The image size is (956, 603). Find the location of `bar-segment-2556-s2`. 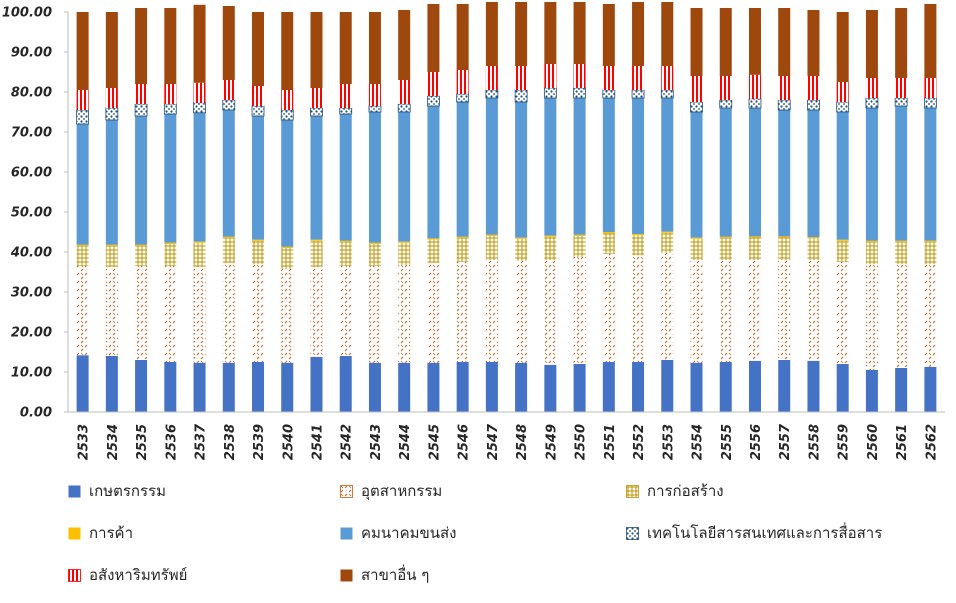

bar-segment-2556-s2 is located at coordinates (754, 248).